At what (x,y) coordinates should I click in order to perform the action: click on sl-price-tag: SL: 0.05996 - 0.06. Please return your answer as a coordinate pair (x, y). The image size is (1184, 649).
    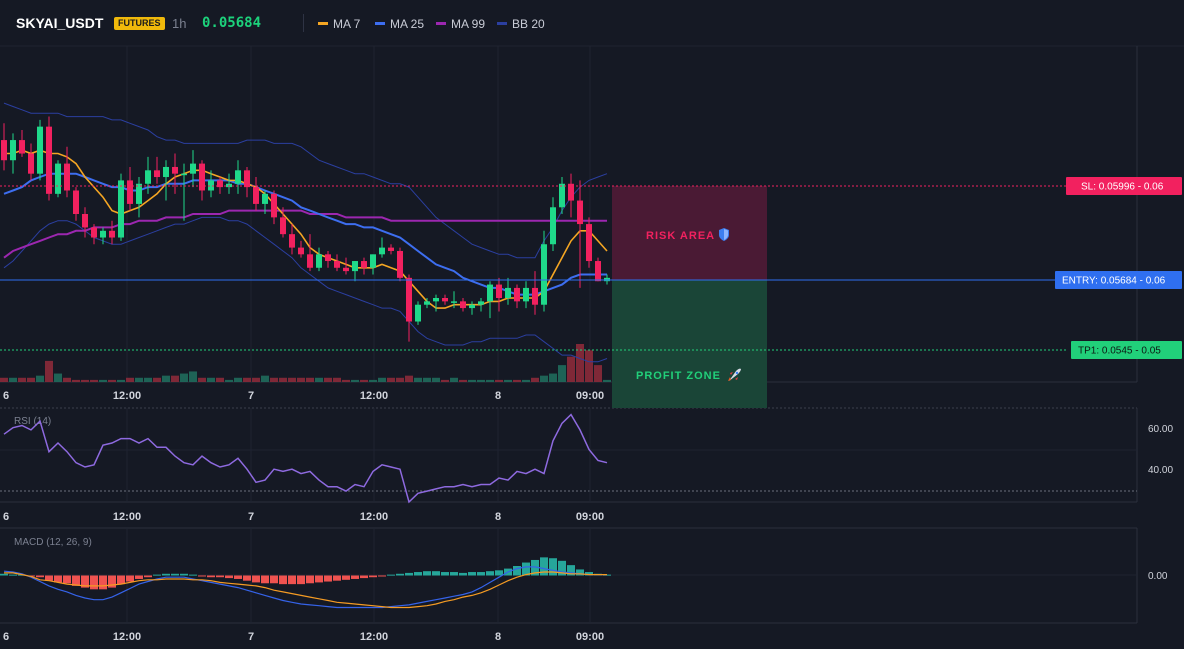
    Looking at the image, I should click on (1124, 186).